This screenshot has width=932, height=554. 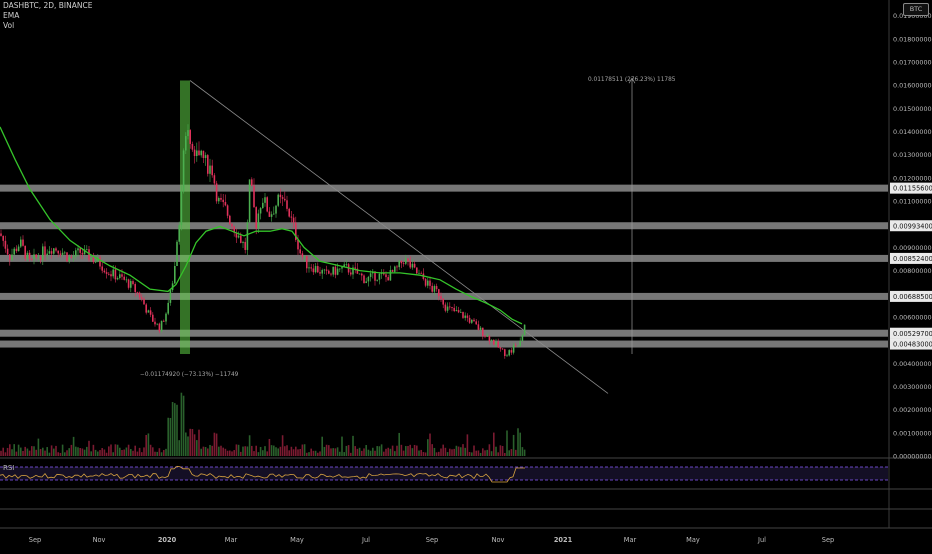 I want to click on price-level-tag, so click(x=911, y=296).